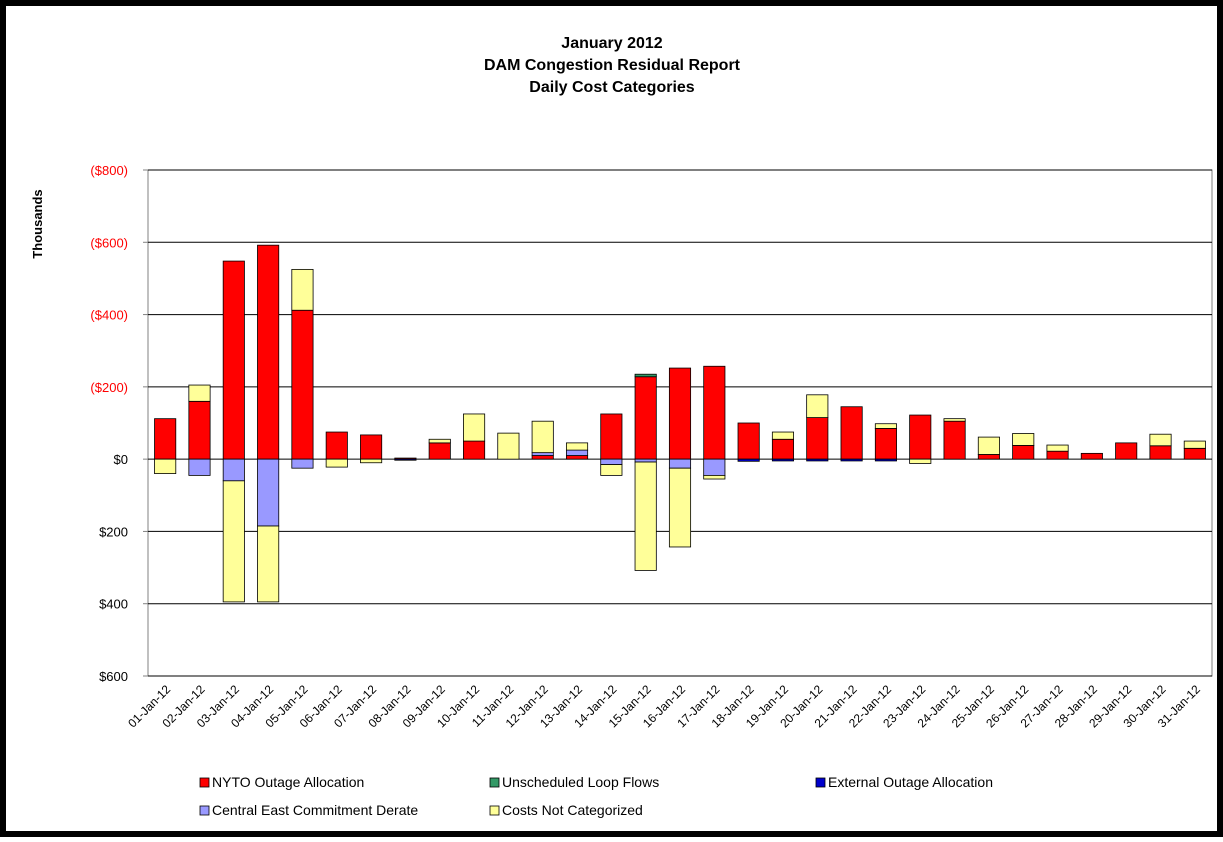  Describe the element at coordinates (109, 387) in the screenshot. I see `y-tick-label: ($200)` at that location.